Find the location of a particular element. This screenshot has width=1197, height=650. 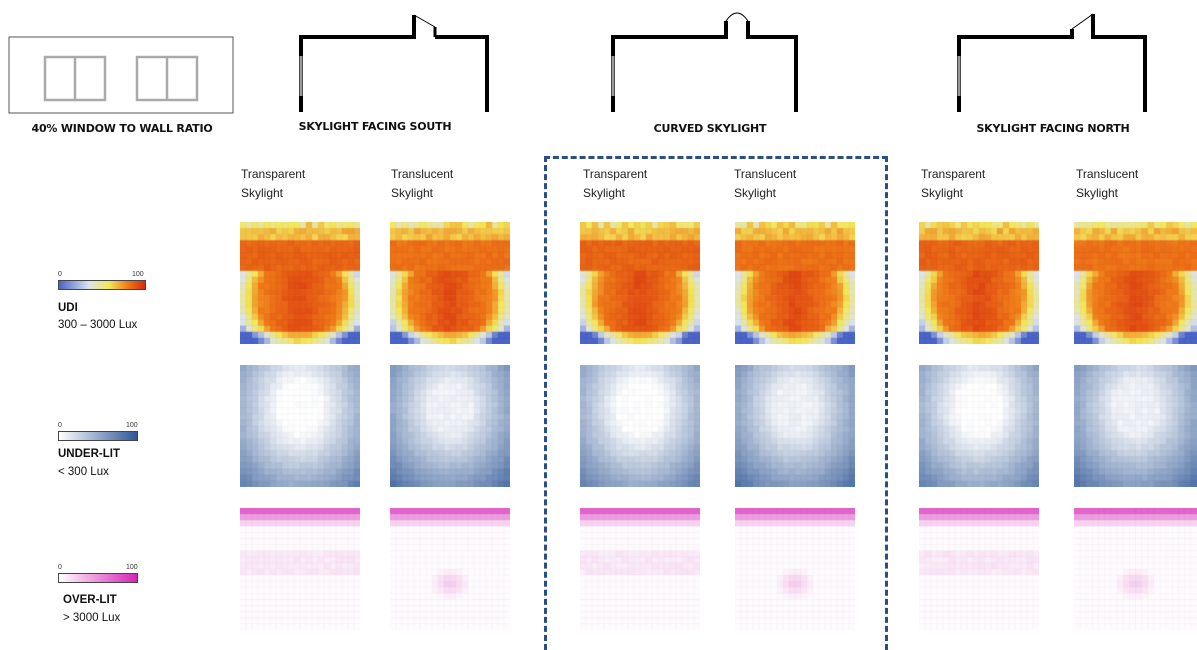

section-label-north: SKYLIGHT FACING NORTH is located at coordinates (1053, 128).